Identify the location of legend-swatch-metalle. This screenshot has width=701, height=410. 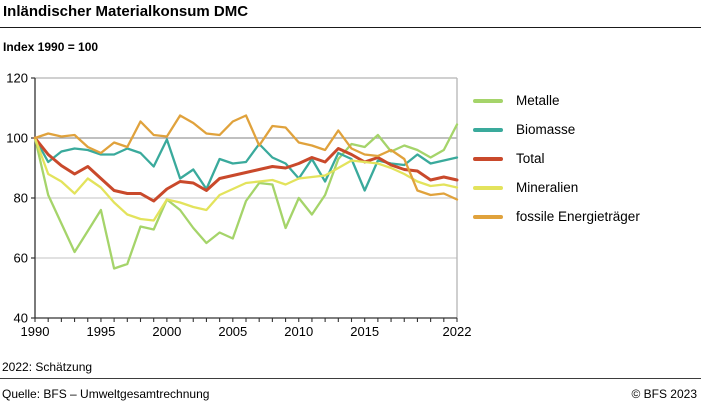
(488, 100).